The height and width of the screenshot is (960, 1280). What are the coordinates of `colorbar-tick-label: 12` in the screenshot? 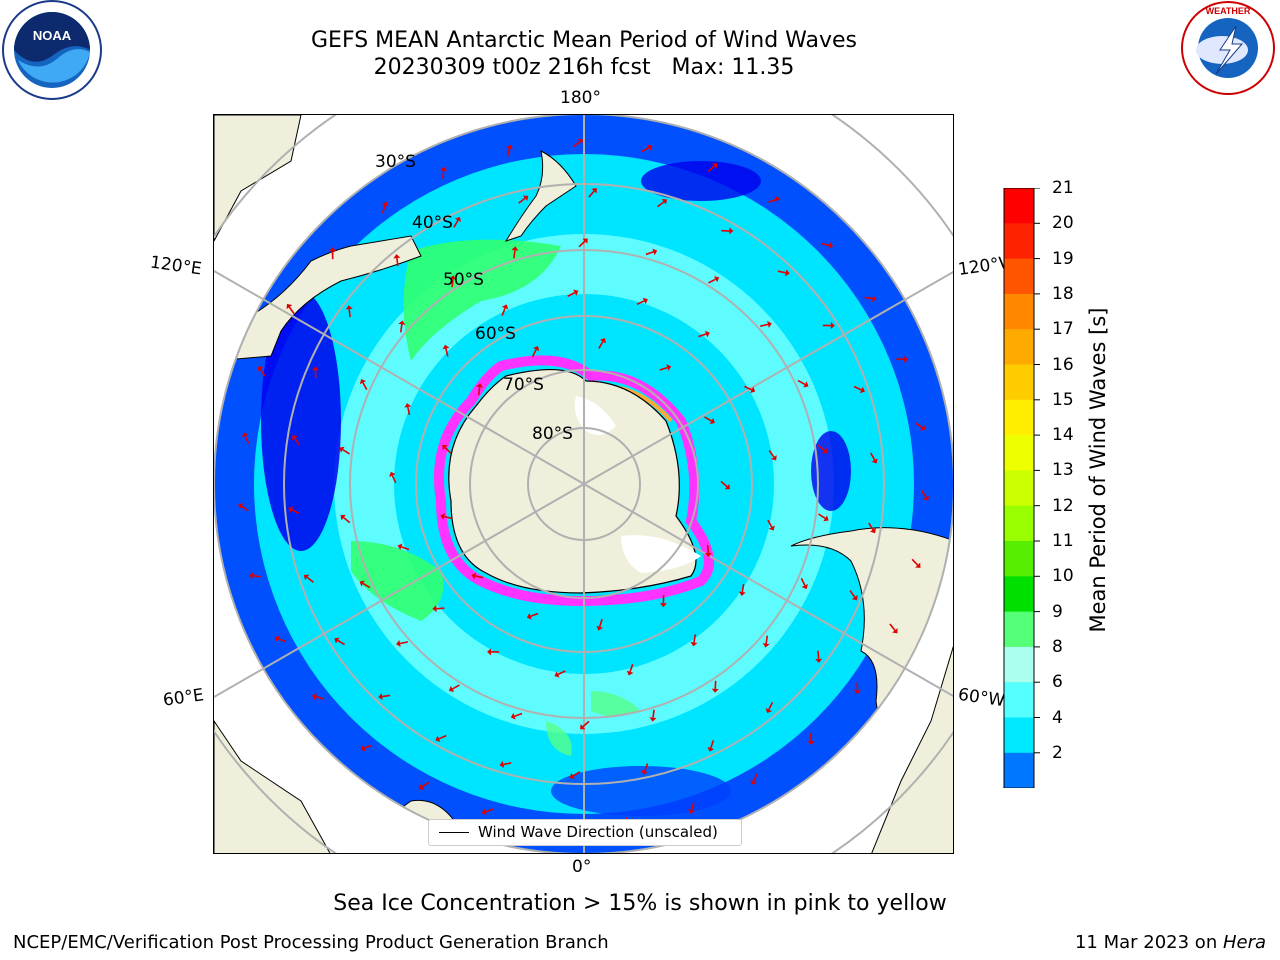 It's located at (1063, 505).